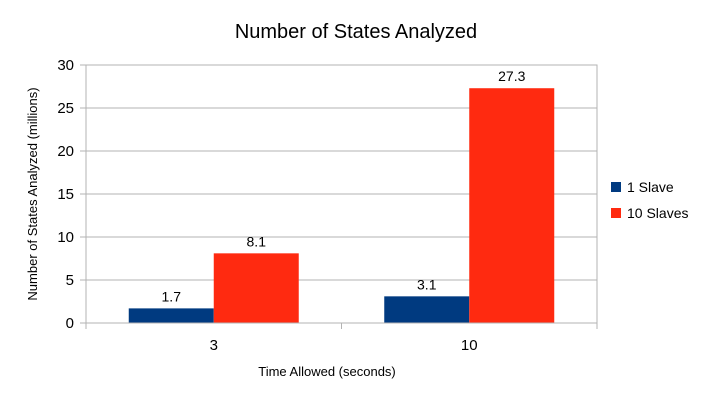  What do you see at coordinates (172, 296) in the screenshot?
I see `data-label: 1.7` at bounding box center [172, 296].